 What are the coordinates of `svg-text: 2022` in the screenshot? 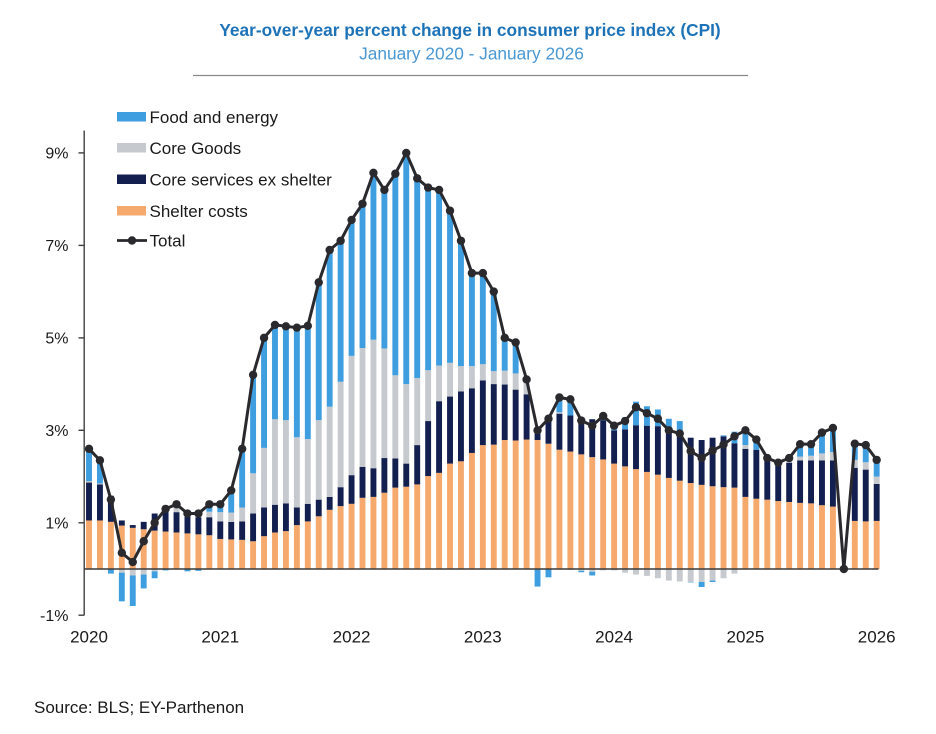 It's located at (352, 637).